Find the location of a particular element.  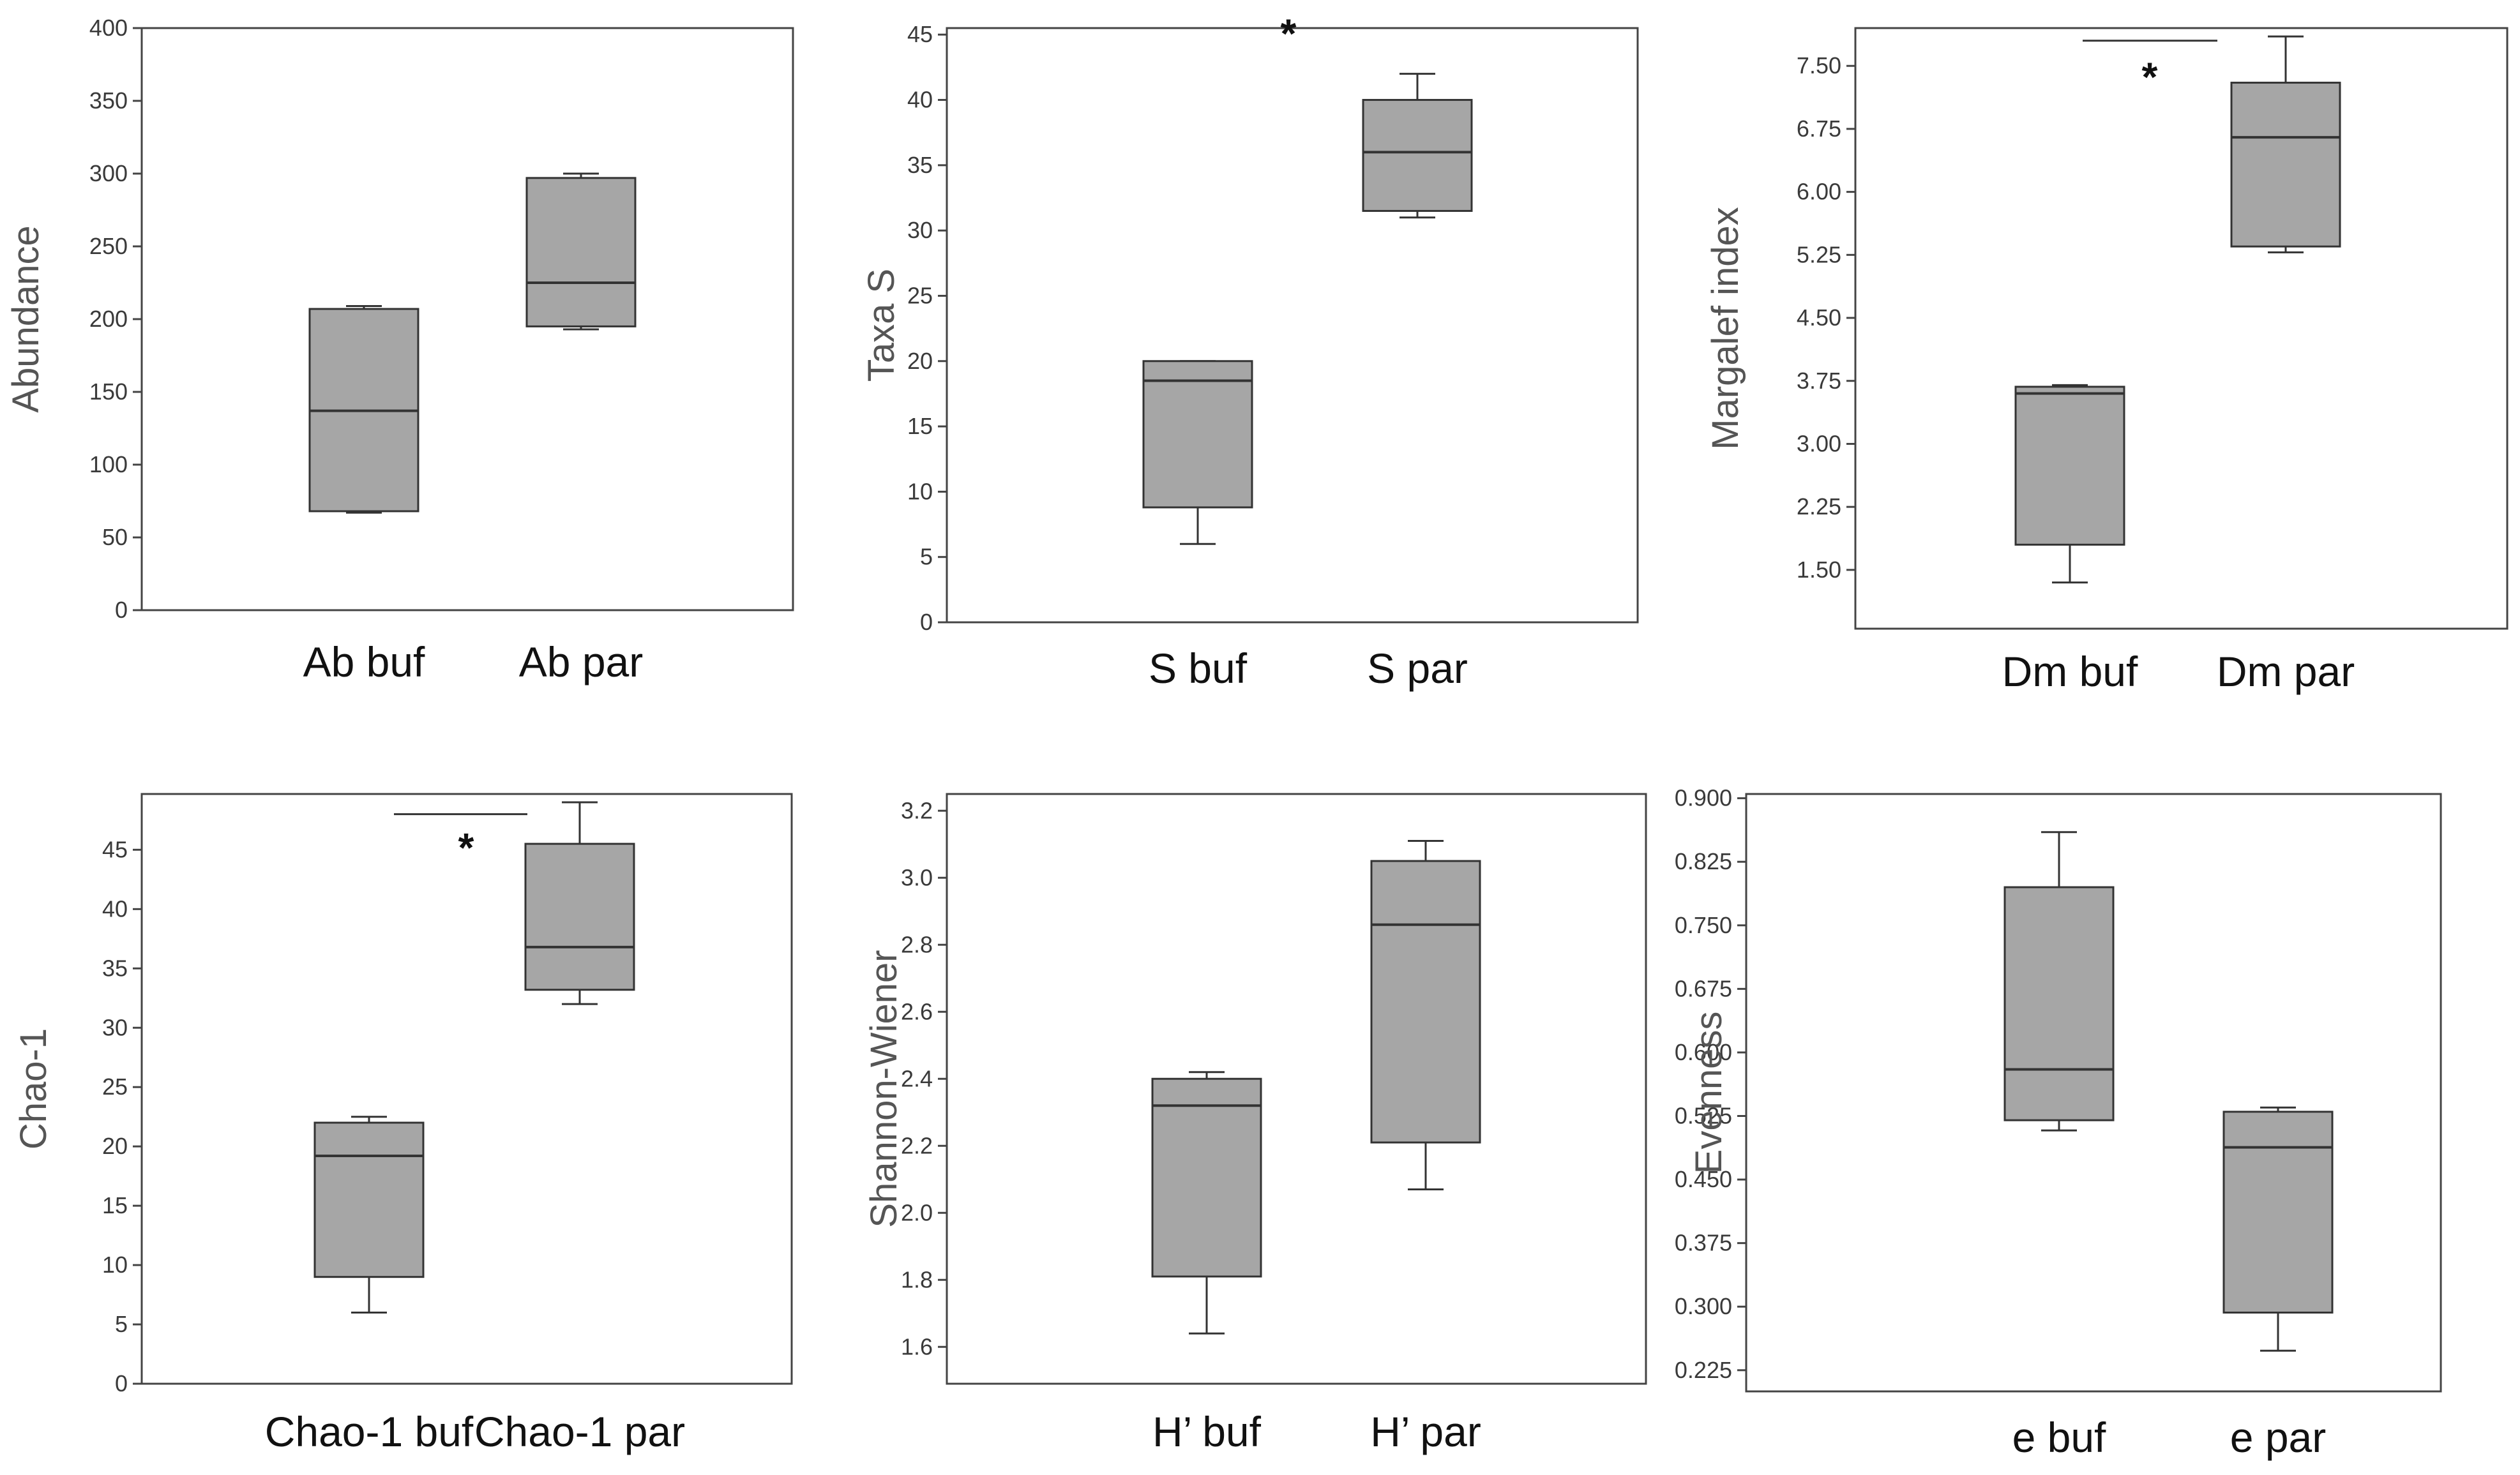

y-tick-label: 3.2 is located at coordinates (917, 810).